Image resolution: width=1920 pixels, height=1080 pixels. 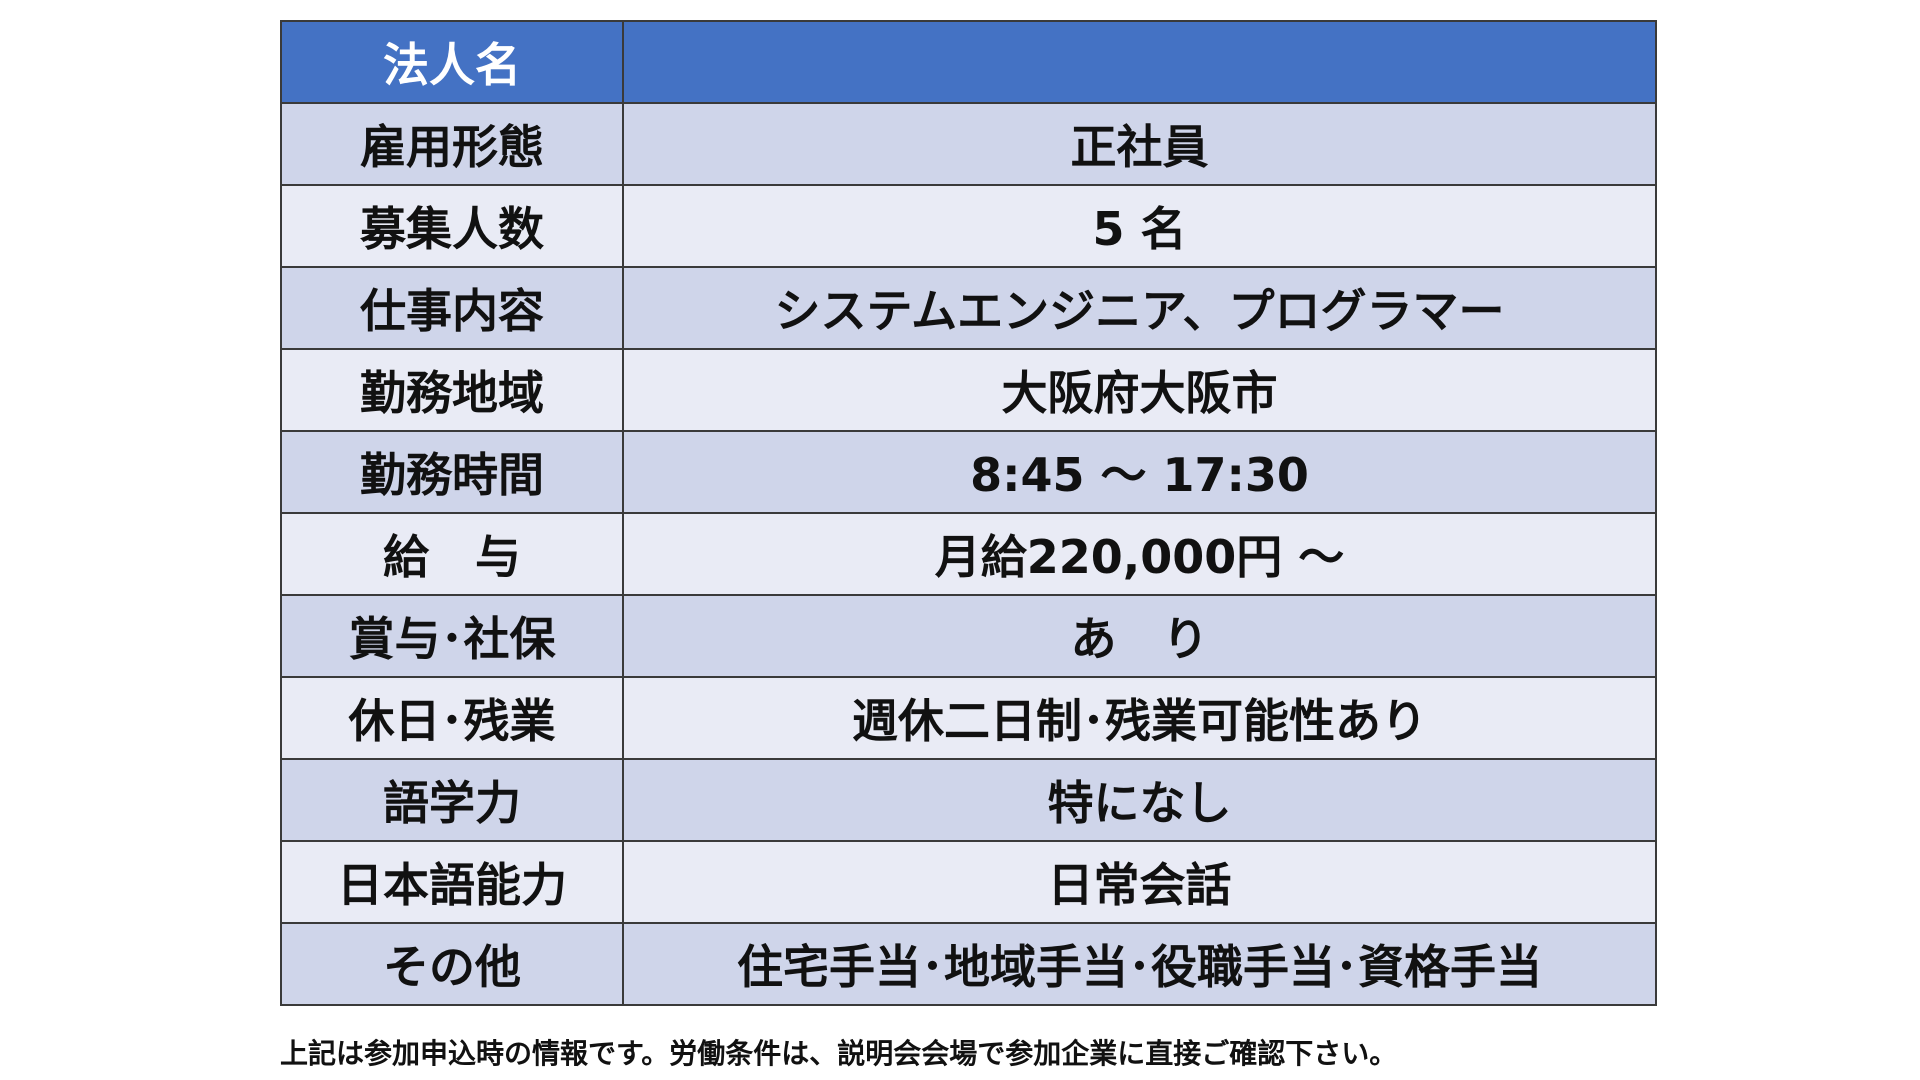 I want to click on footnote: 上記は参加申込時の情報です。労働条件は、説明会会場で参加企業に直接ご確認下さい。, so click(x=839, y=1053).